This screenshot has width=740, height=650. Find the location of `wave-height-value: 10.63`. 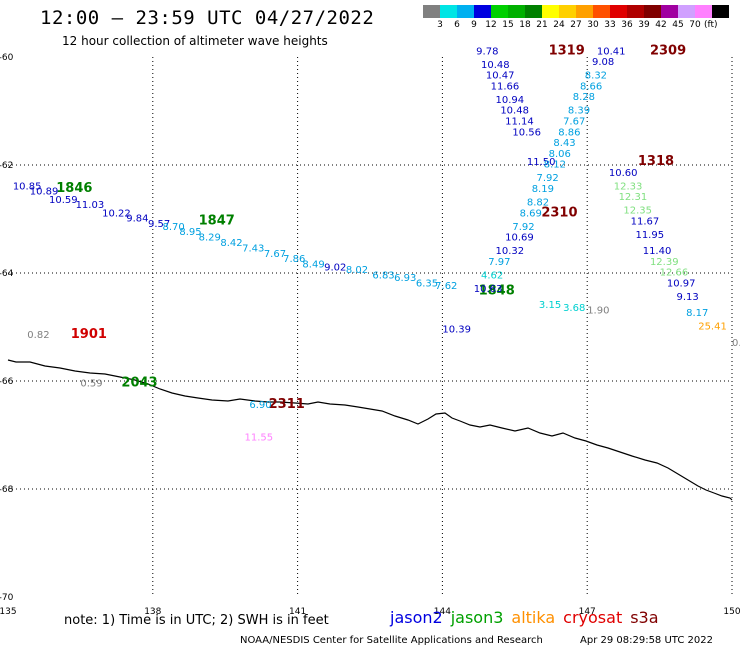

wave-height-value: 10.63 is located at coordinates (488, 289).